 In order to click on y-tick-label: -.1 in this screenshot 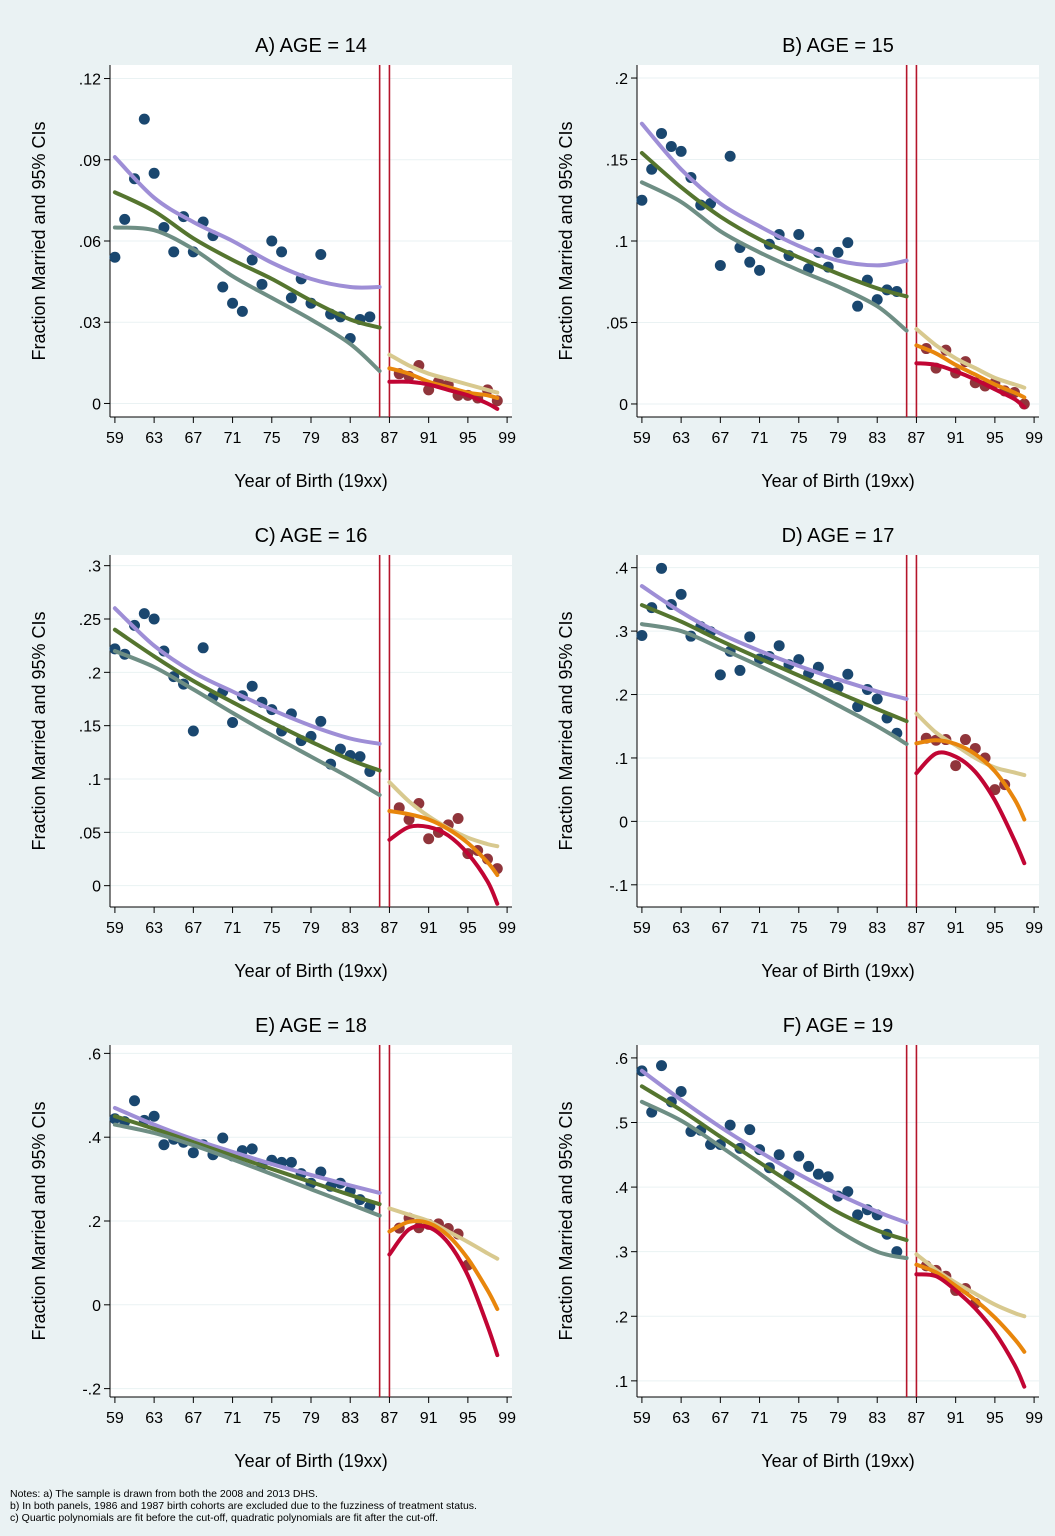, I will do `click(618, 886)`.